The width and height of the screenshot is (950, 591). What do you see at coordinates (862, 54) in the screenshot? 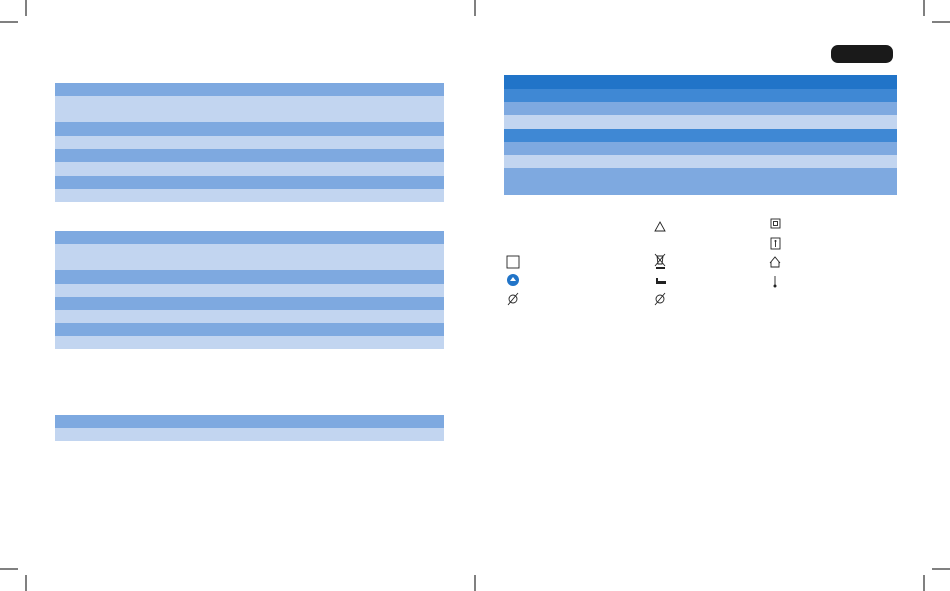
I see `language-tab` at bounding box center [862, 54].